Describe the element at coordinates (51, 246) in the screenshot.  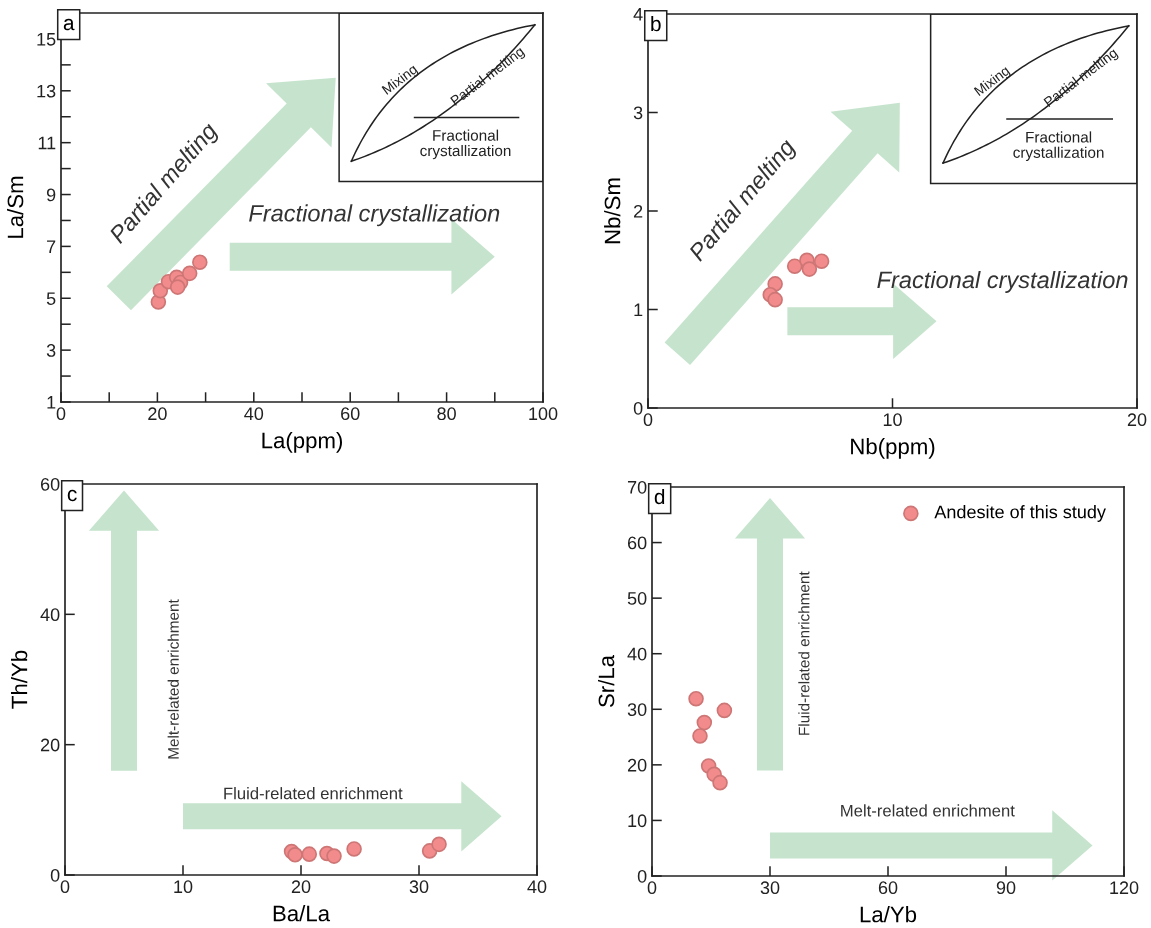
I see `y-tick-label: 7` at that location.